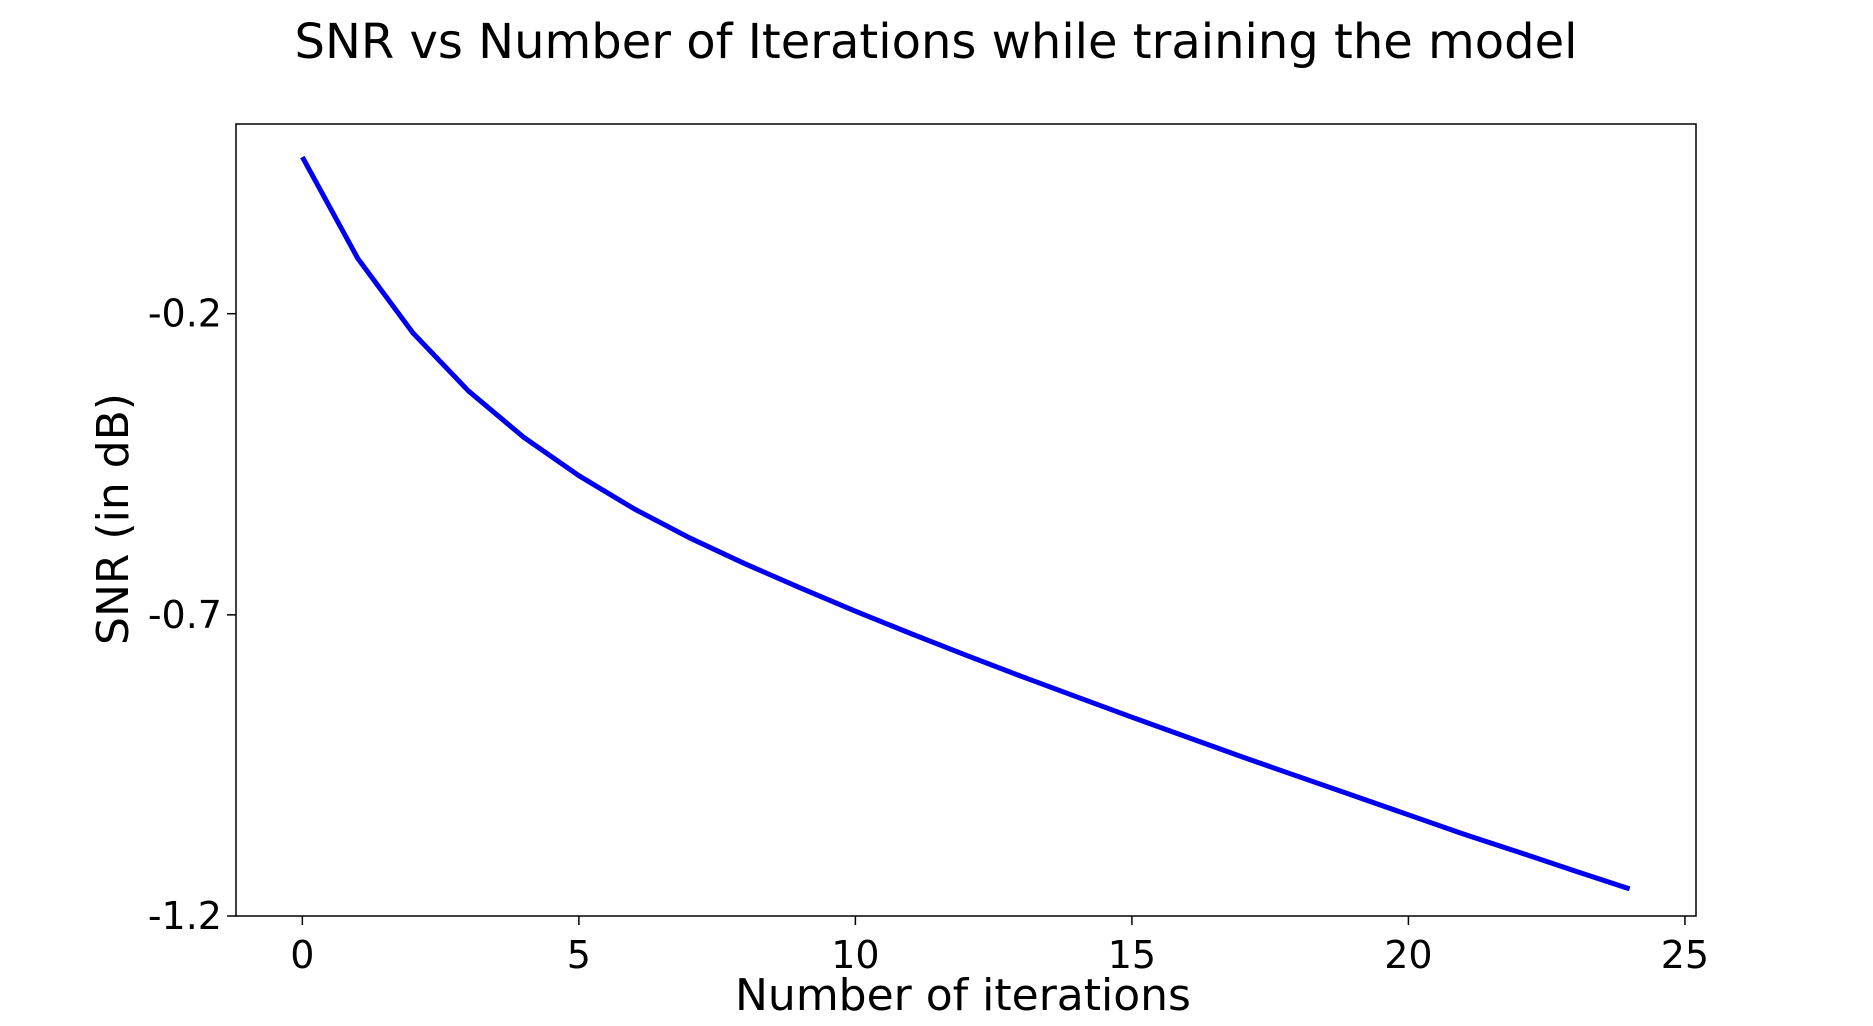 The image size is (1873, 1026). What do you see at coordinates (185, 615) in the screenshot?
I see `y-tick-label: -0.7` at bounding box center [185, 615].